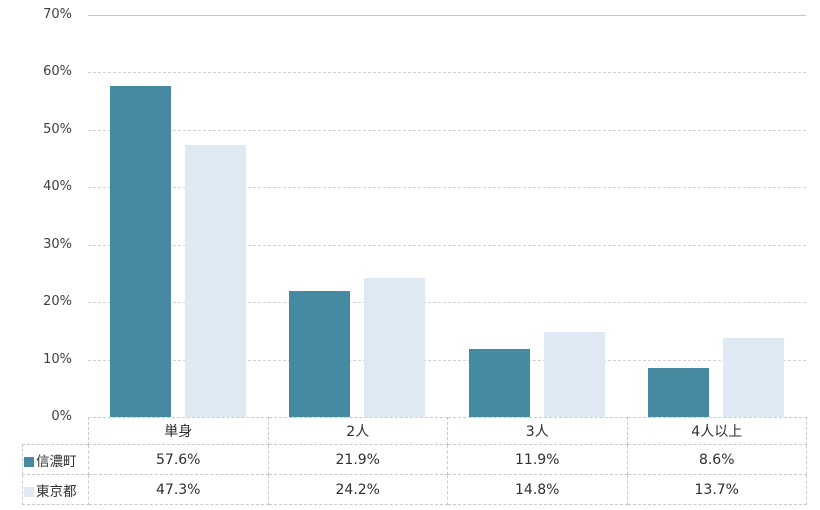 This screenshot has height=510, width=820. Describe the element at coordinates (57, 302) in the screenshot. I see `y-tick-label: 20%` at that location.